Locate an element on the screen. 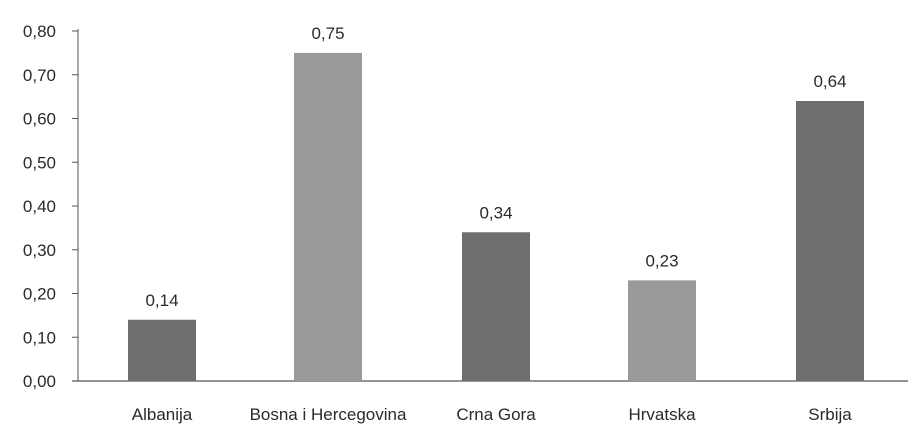 The width and height of the screenshot is (914, 429). bar-crna-gora is located at coordinates (496, 306).